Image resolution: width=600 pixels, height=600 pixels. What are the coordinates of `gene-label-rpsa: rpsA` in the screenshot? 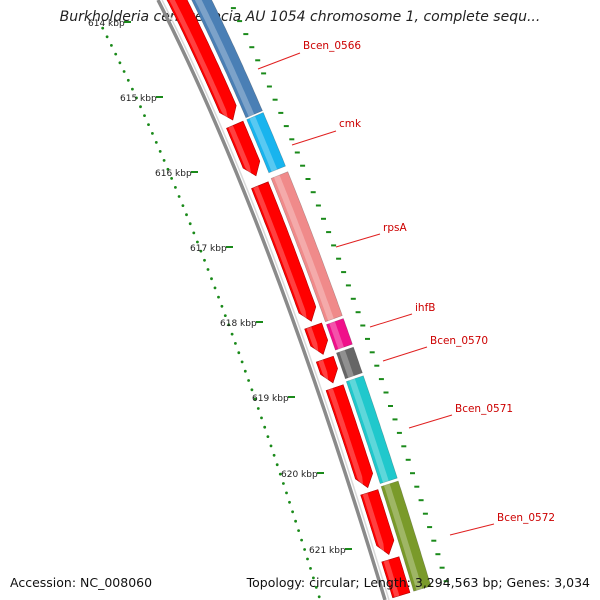 It's located at (395, 228).